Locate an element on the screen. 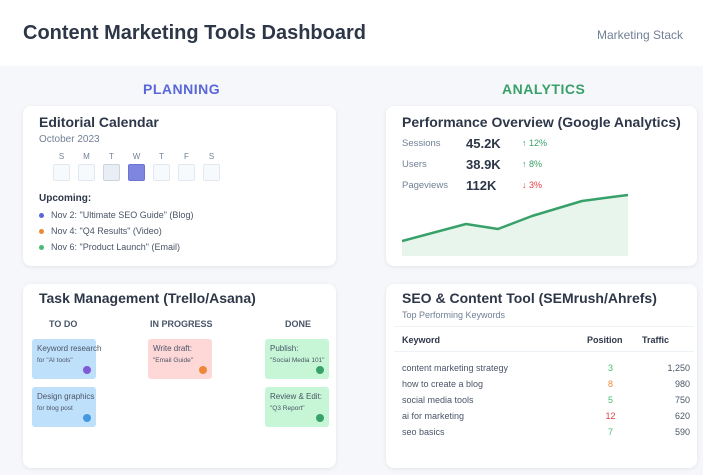 The height and width of the screenshot is (475, 703). card-title: SEO & Content Tool (SEMrush/Ahrefs) is located at coordinates (529, 298).